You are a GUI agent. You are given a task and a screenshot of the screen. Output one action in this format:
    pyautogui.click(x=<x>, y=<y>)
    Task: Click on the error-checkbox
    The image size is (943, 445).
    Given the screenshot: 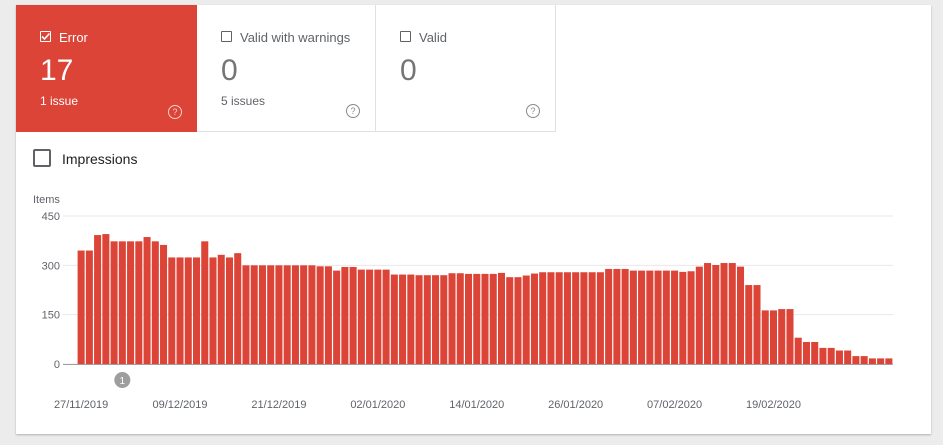 What is the action you would take?
    pyautogui.click(x=45, y=36)
    